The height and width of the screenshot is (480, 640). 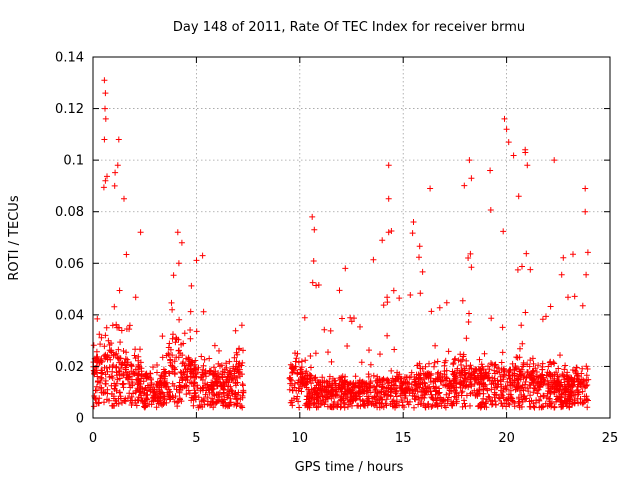 I want to click on y-tick-label: 0.02, so click(x=69, y=367).